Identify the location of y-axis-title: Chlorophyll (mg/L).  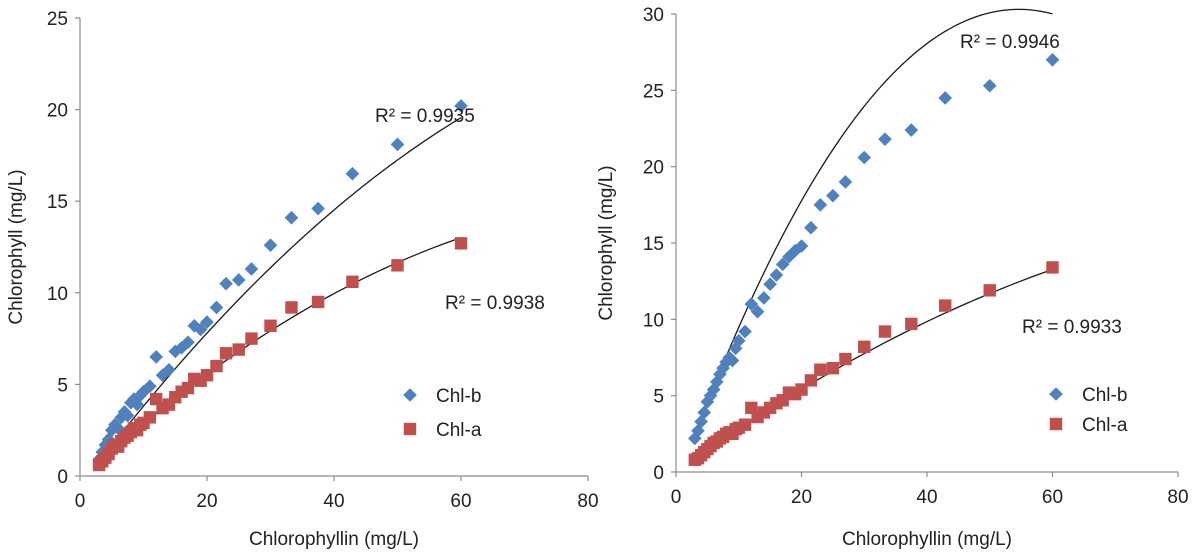
(16, 246).